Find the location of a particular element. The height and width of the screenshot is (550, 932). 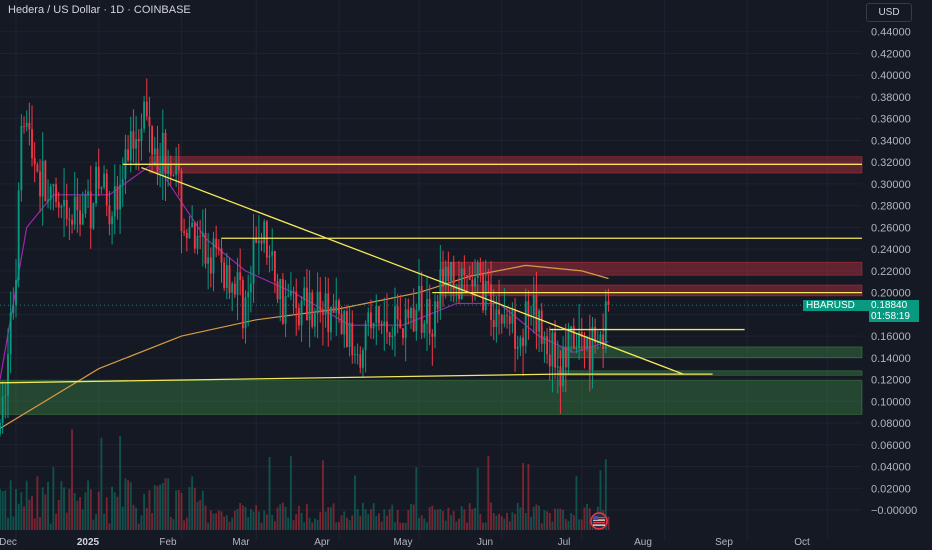

x-tick-label: Jul is located at coordinates (564, 542).